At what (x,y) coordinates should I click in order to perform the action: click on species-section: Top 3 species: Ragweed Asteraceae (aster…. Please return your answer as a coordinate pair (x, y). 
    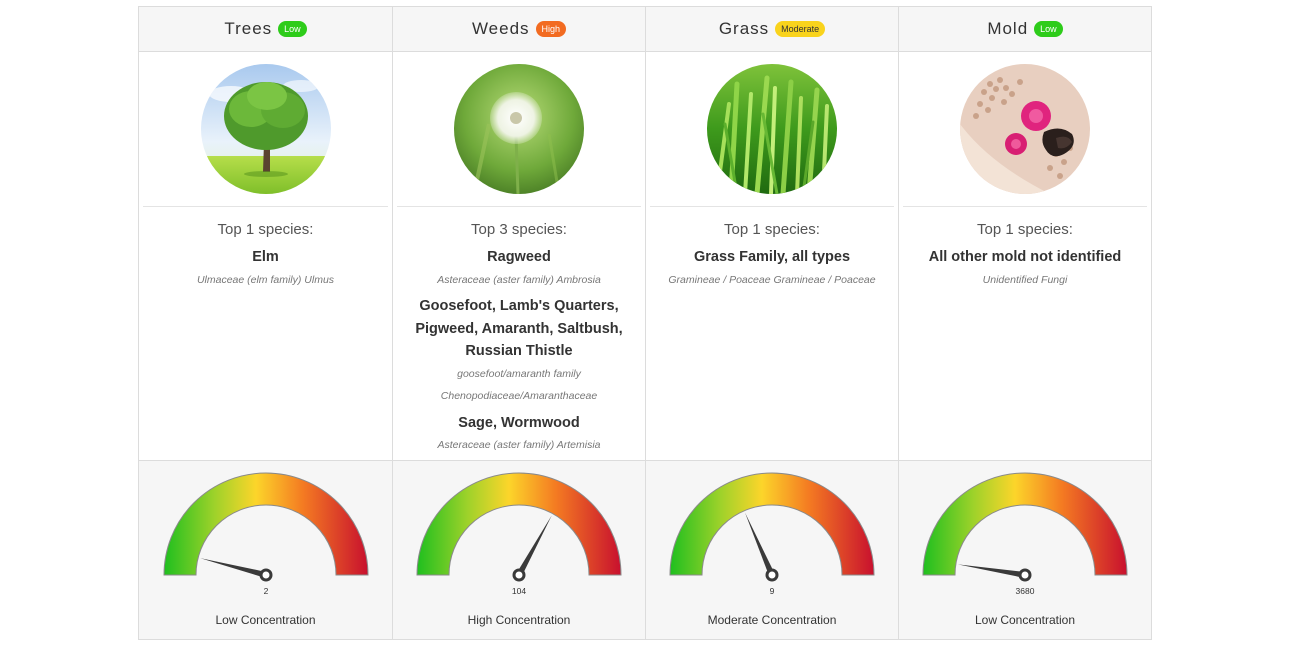
    Looking at the image, I should click on (519, 333).